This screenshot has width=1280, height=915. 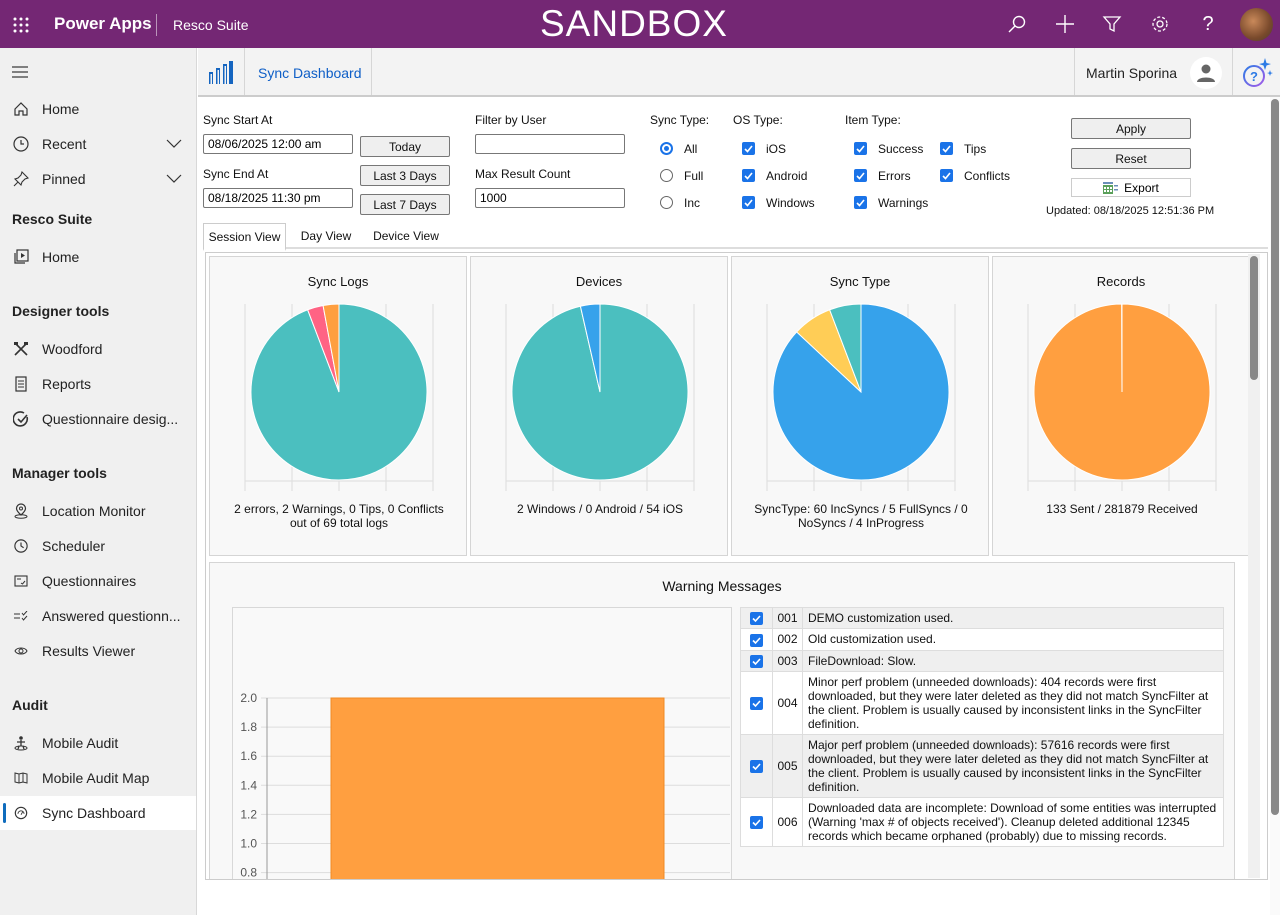 I want to click on tab-device-view: Device View, so click(x=406, y=236).